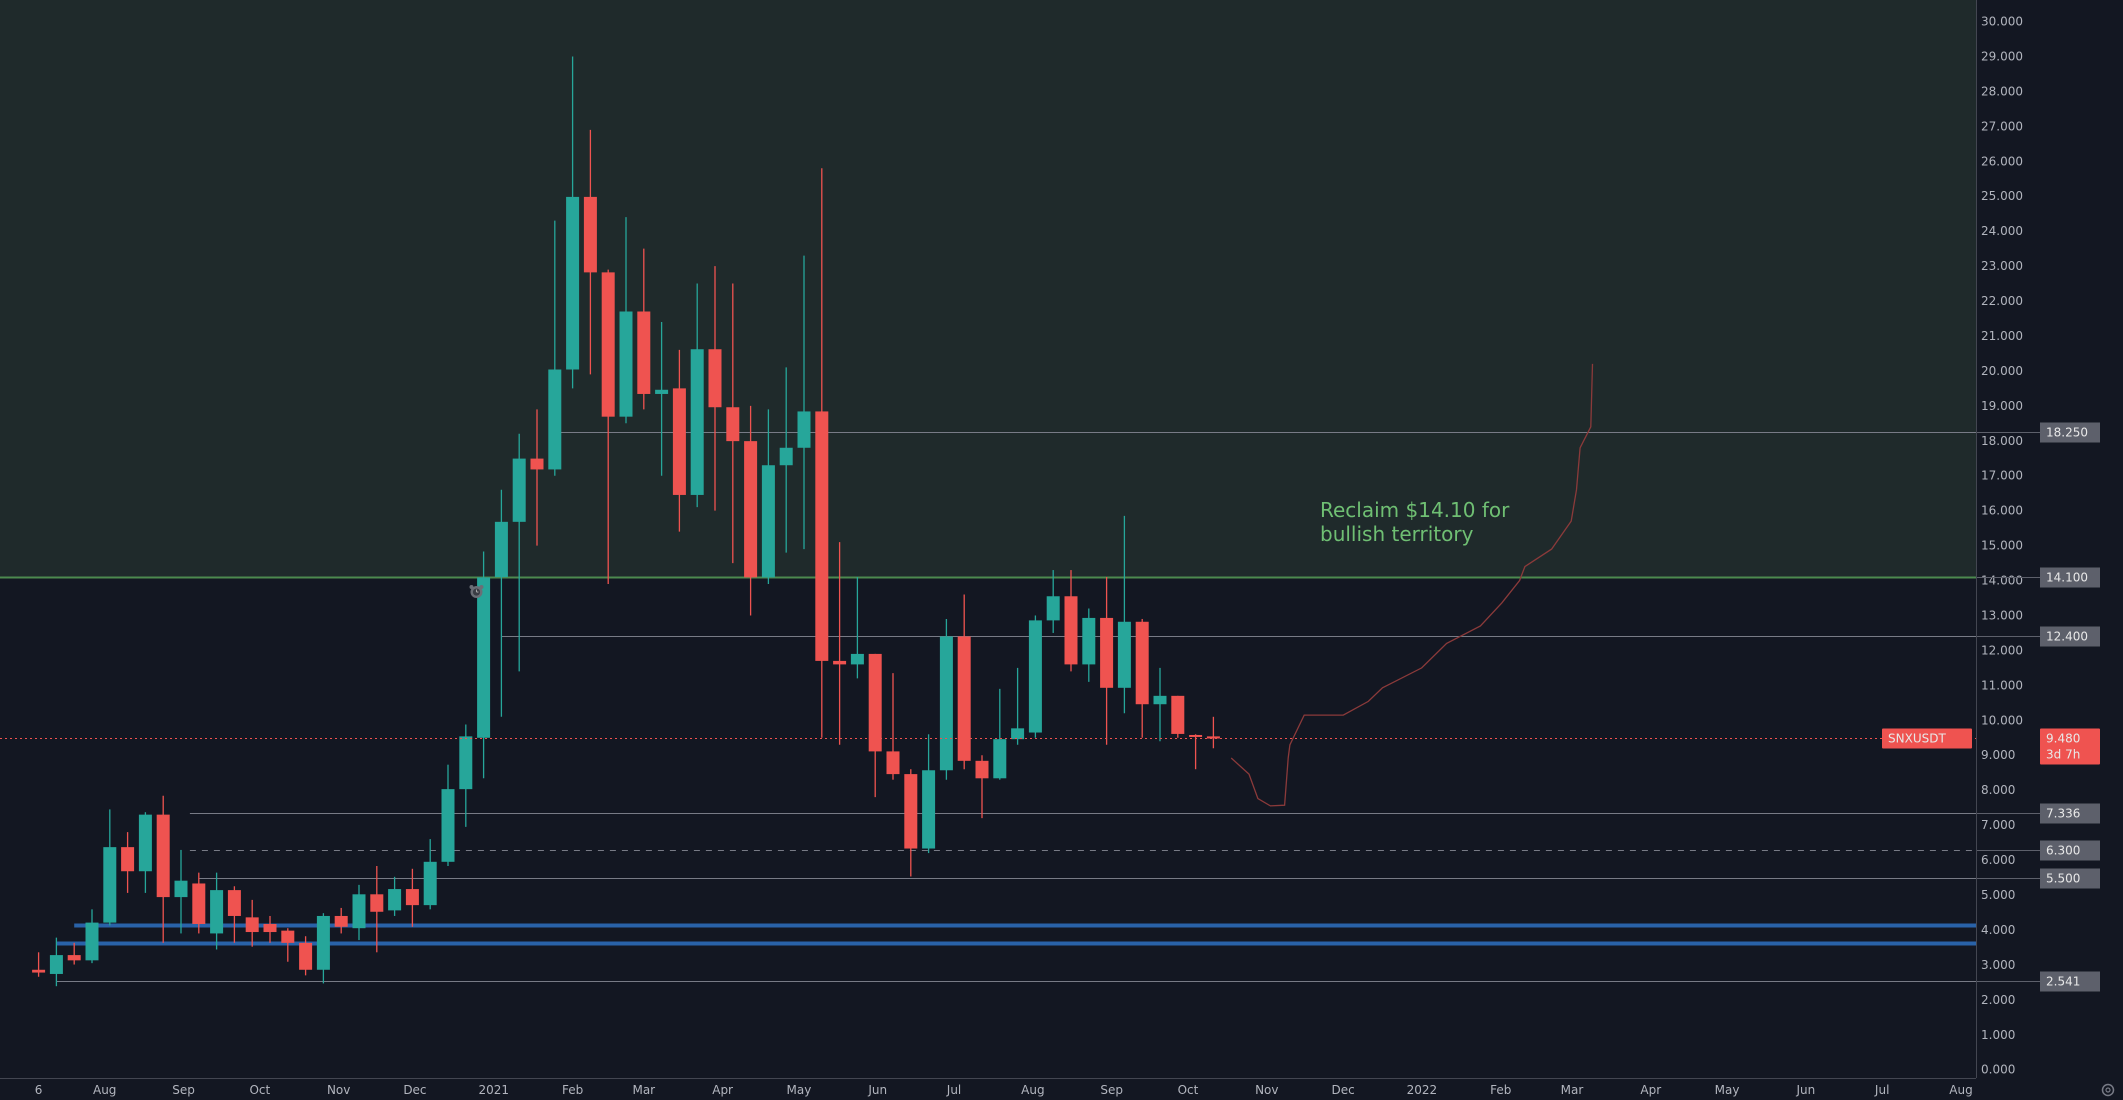 The image size is (2123, 1100). Describe the element at coordinates (1998, 930) in the screenshot. I see `price-tick-label: 4.000` at that location.